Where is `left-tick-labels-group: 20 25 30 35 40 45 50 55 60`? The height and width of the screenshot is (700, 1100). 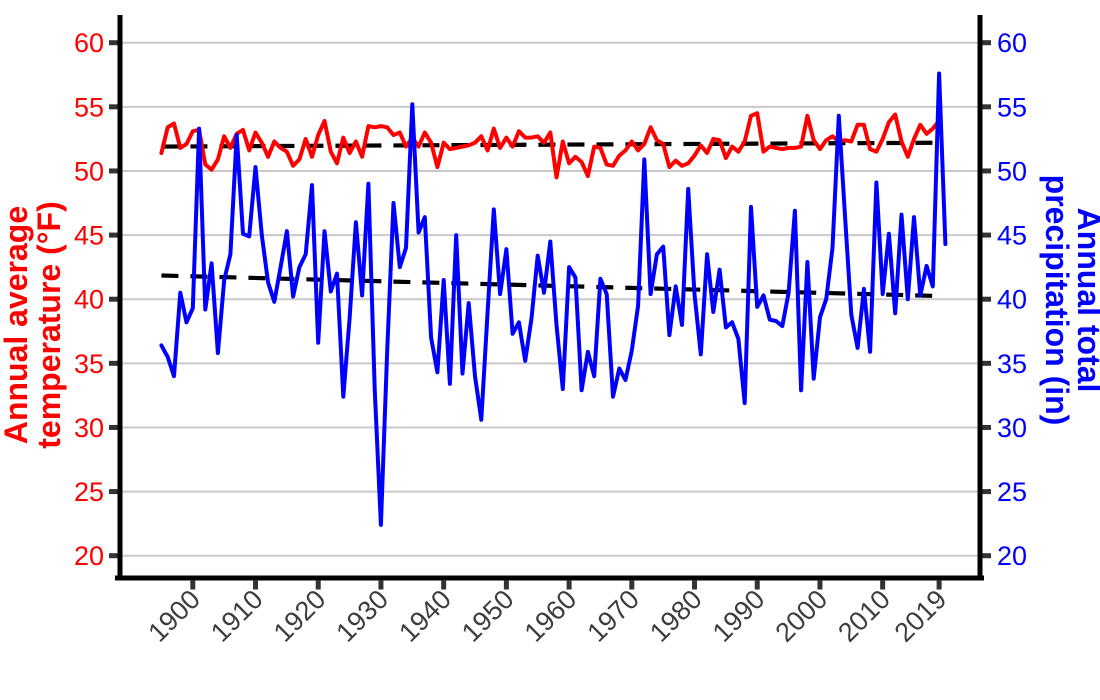 left-tick-labels-group: 20 25 30 35 40 45 50 55 60 is located at coordinates (89, 299).